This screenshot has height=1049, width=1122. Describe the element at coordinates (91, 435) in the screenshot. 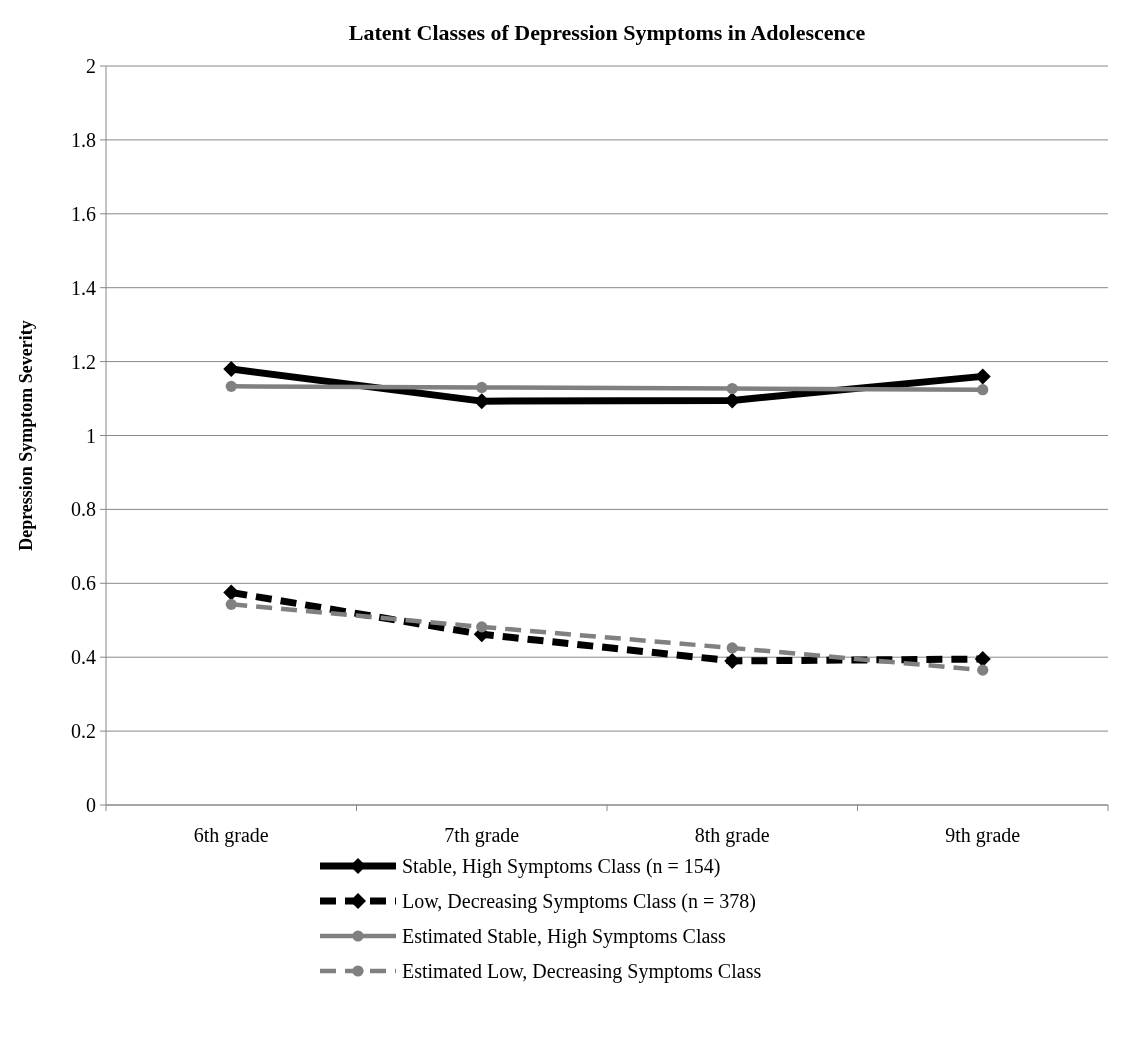

I see `y-tick-label: 1` at that location.